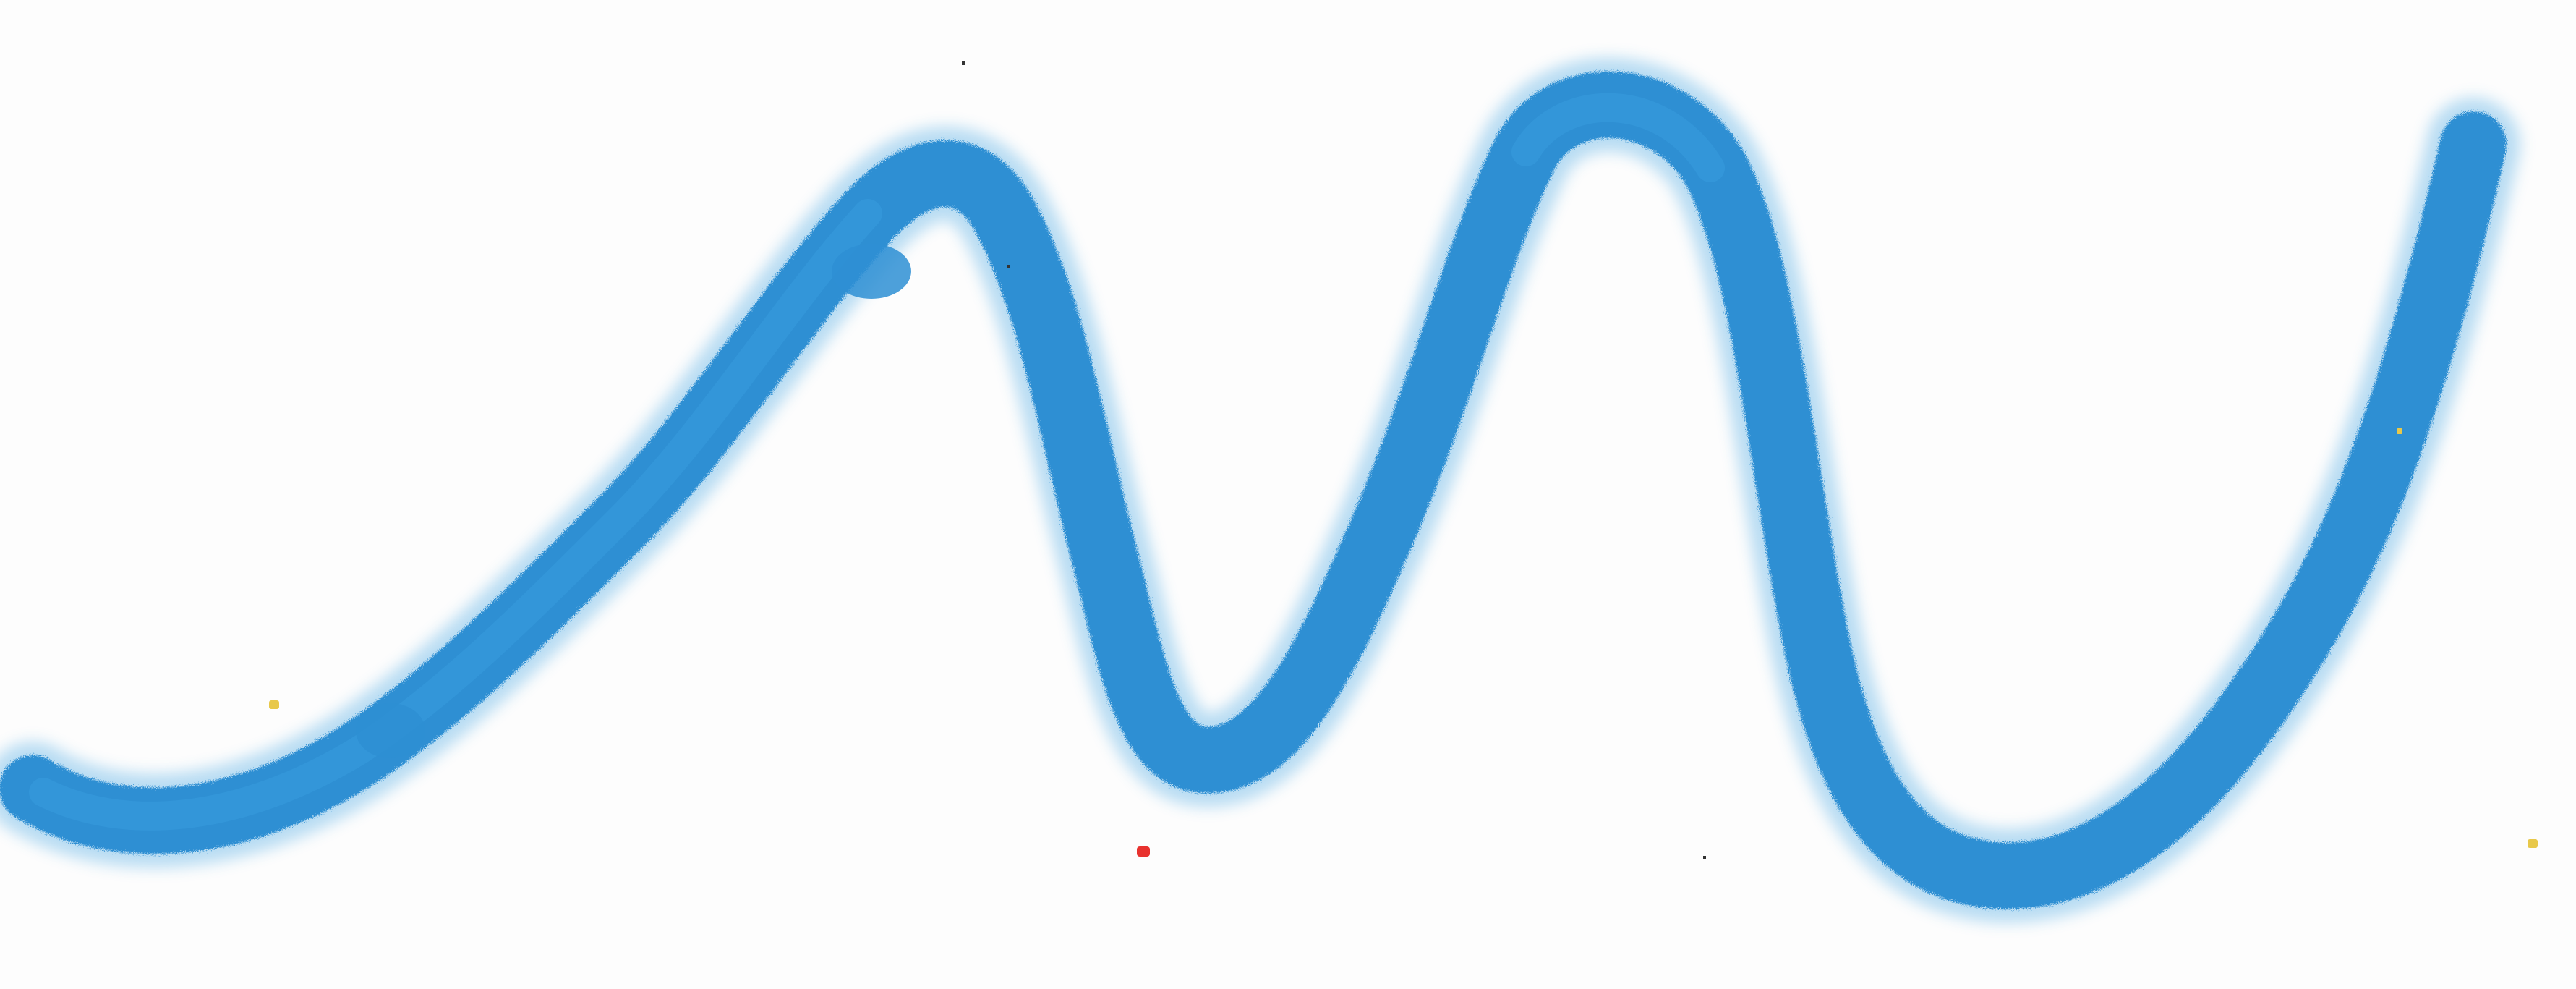  Describe the element at coordinates (390, 731) in the screenshot. I see `paint-drip-blob` at that location.